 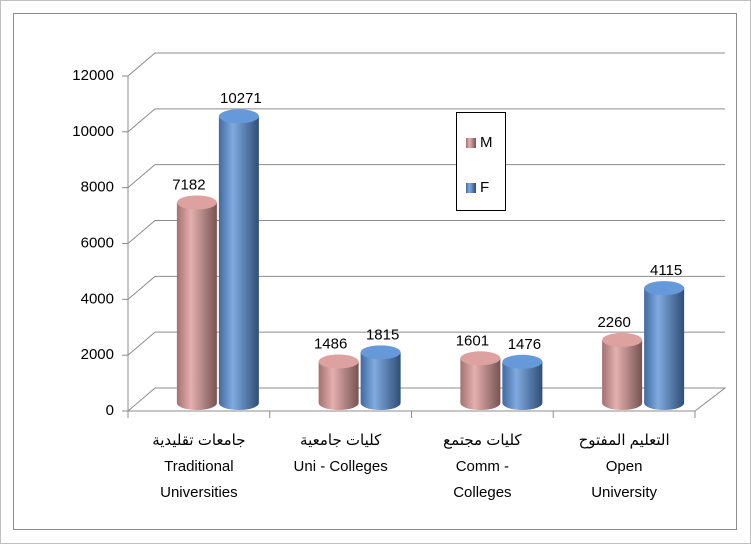 I want to click on x-tick-label: Open, so click(x=624, y=466).